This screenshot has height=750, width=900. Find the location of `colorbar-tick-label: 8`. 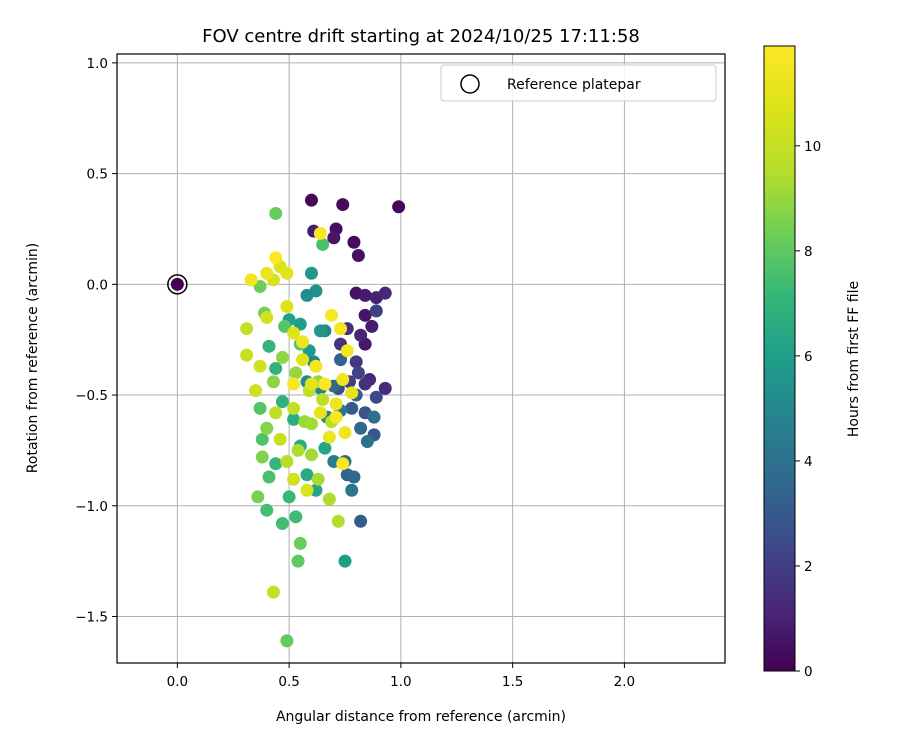

colorbar-tick-label: 8 is located at coordinates (808, 252).